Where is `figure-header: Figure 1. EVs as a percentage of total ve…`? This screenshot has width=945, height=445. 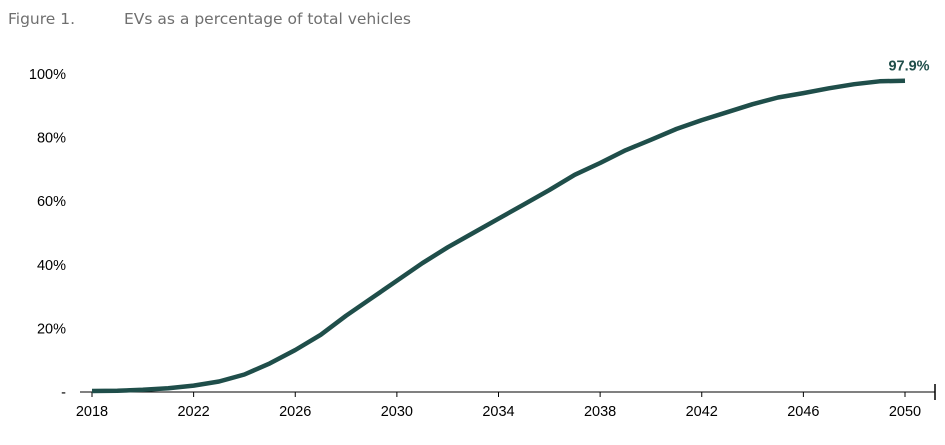 figure-header: Figure 1. EVs as a percentage of total ve… is located at coordinates (209, 19).